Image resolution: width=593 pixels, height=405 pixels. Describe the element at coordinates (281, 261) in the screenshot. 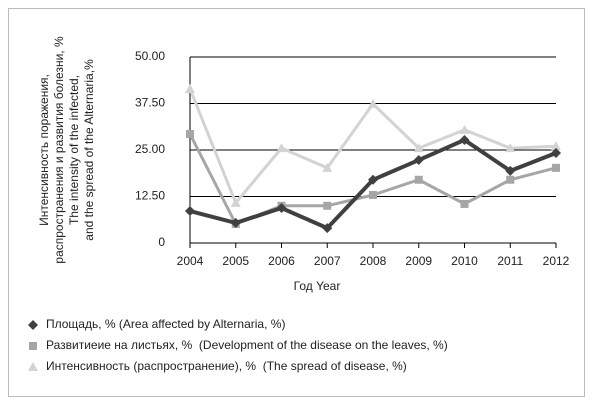

I see `x-tick-label: 2006` at that location.